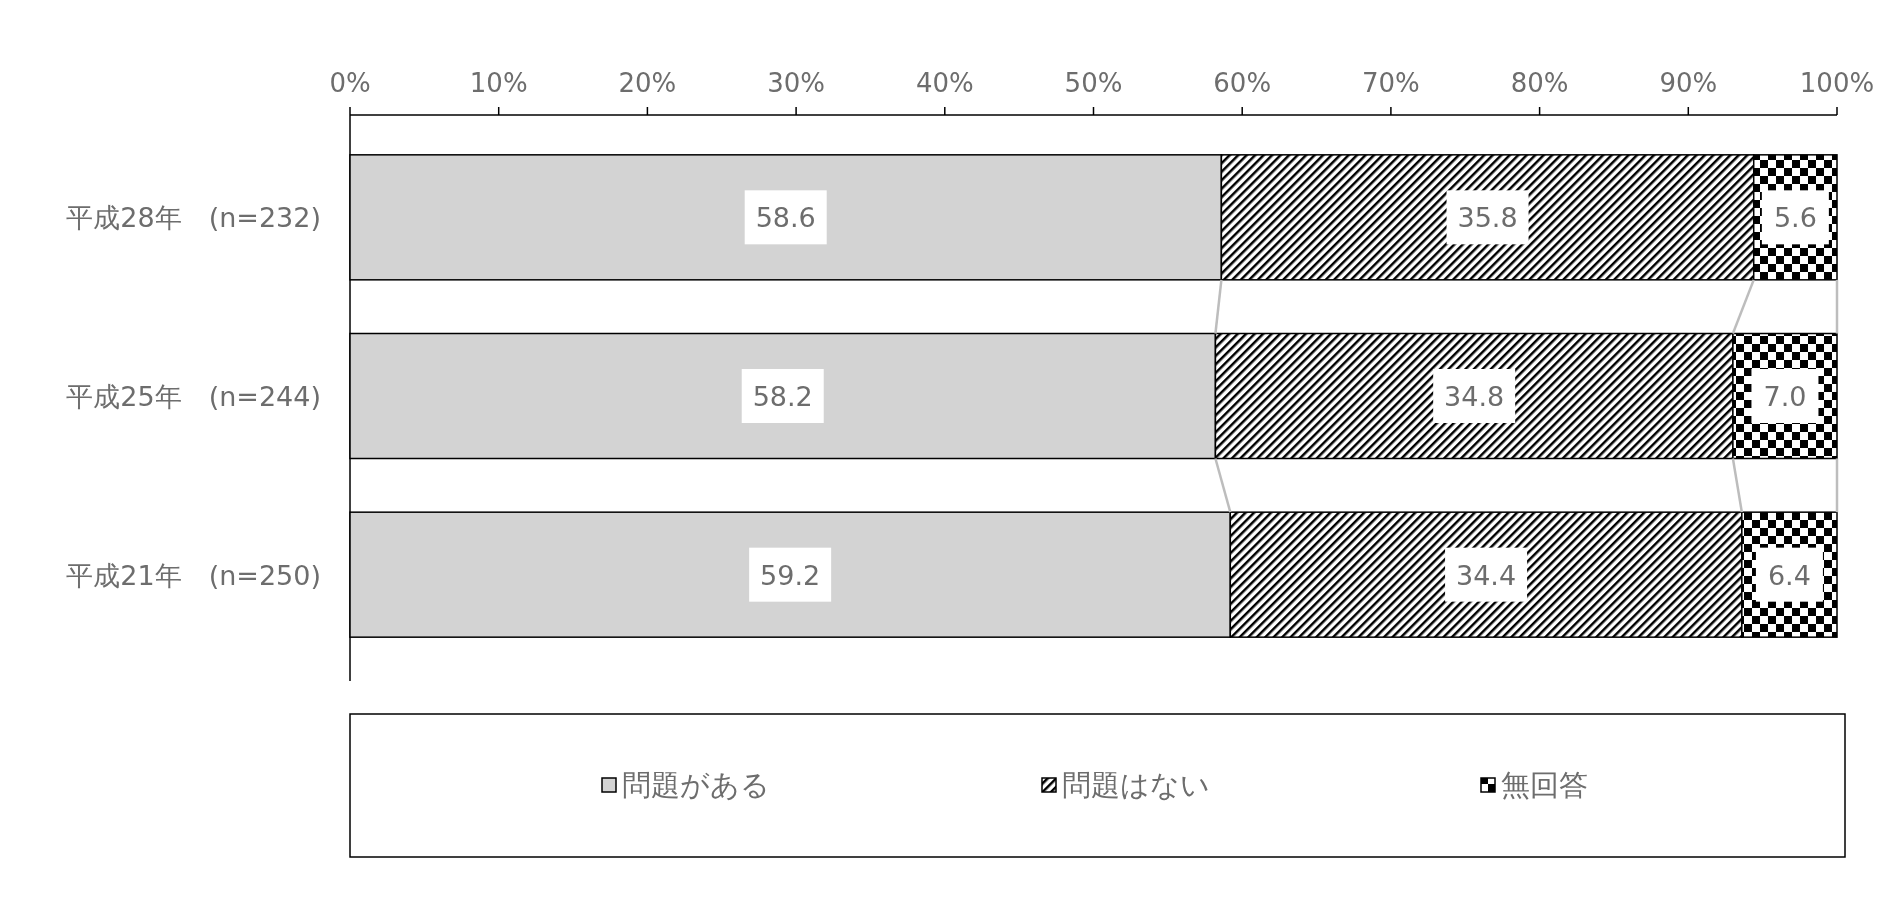  What do you see at coordinates (944, 83) in the screenshot?
I see `x-tick-label: 40%` at bounding box center [944, 83].